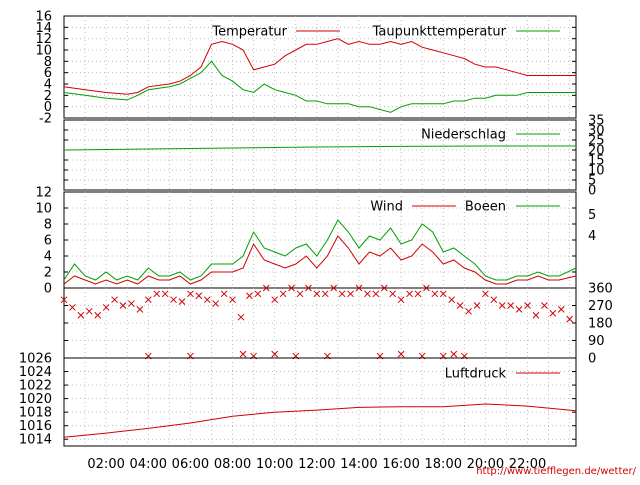  What do you see at coordinates (319, 148) in the screenshot?
I see `precipitation-series-0-line` at bounding box center [319, 148].